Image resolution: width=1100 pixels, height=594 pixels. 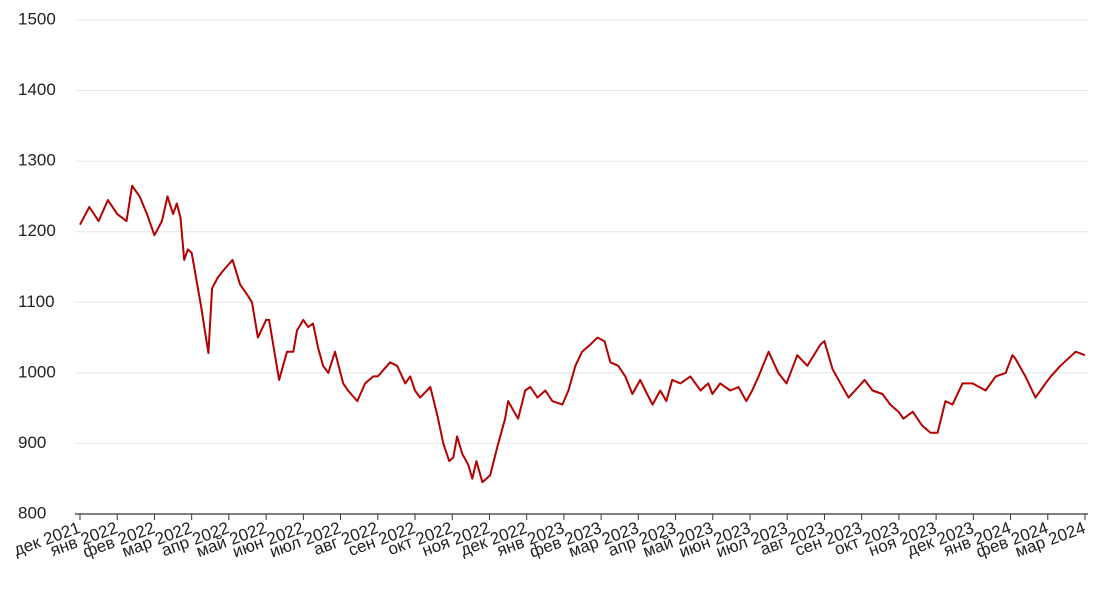 What do you see at coordinates (32, 512) in the screenshot?
I see `y-tick-label: 800` at bounding box center [32, 512].